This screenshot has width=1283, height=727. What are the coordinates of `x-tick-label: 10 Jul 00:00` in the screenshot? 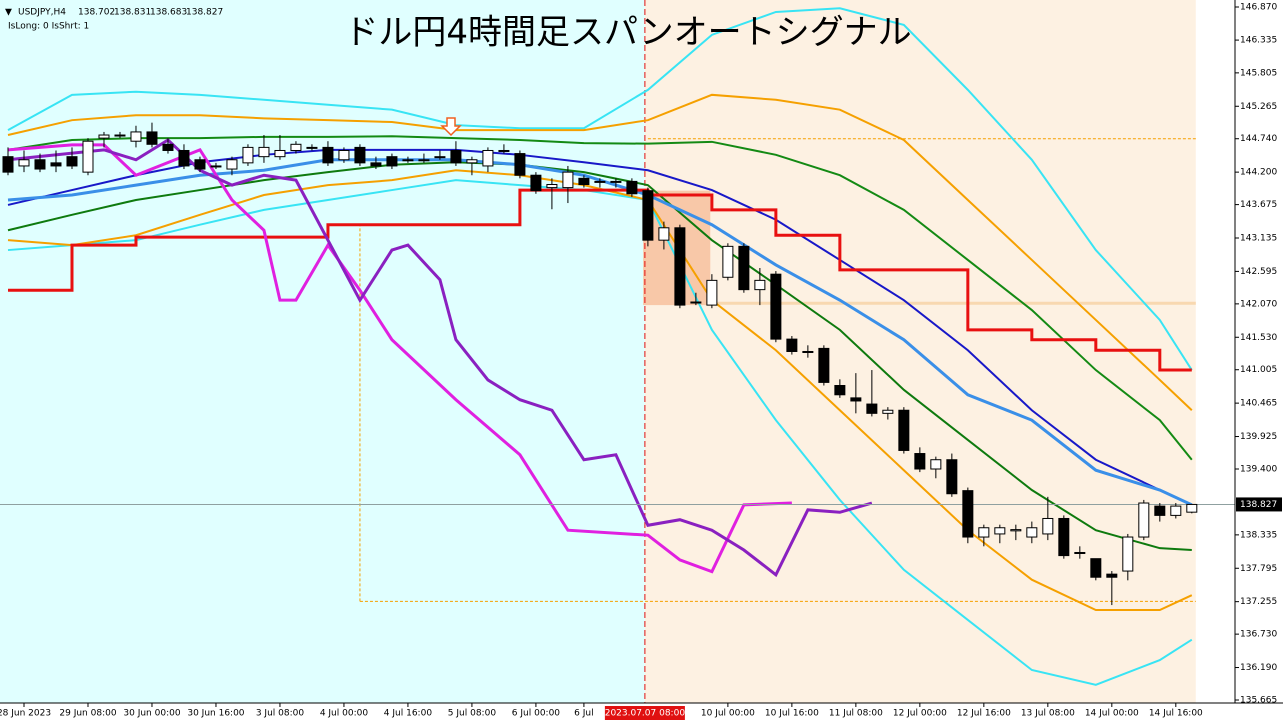 It's located at (728, 714).